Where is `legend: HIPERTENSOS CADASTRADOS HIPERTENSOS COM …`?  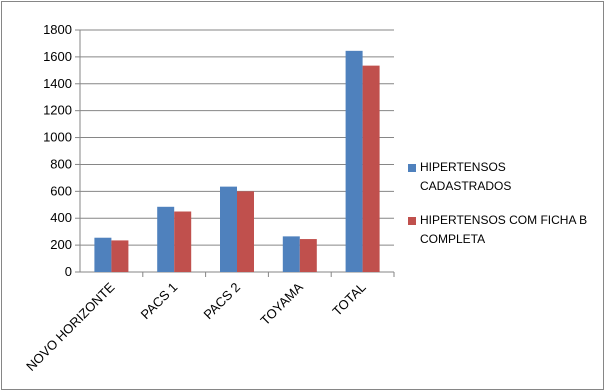 legend: HIPERTENSOS CADASTRADOS HIPERTENSOS COM … is located at coordinates (503, 211).